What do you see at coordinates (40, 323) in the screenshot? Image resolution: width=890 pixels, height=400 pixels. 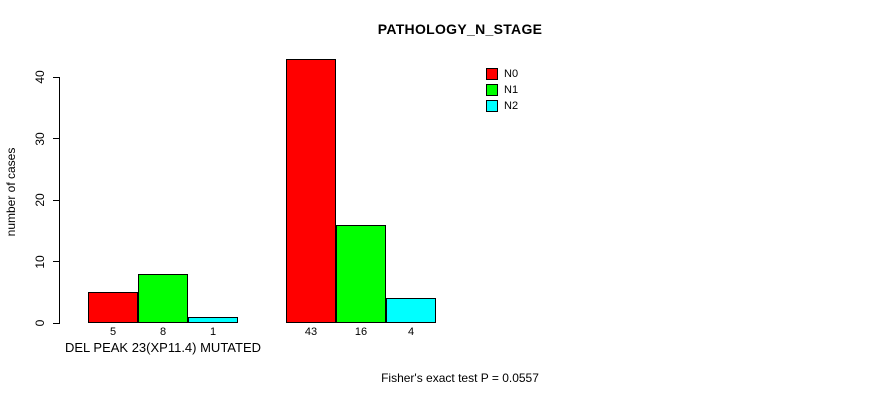 I see `y-tick-label: 0` at bounding box center [40, 323].